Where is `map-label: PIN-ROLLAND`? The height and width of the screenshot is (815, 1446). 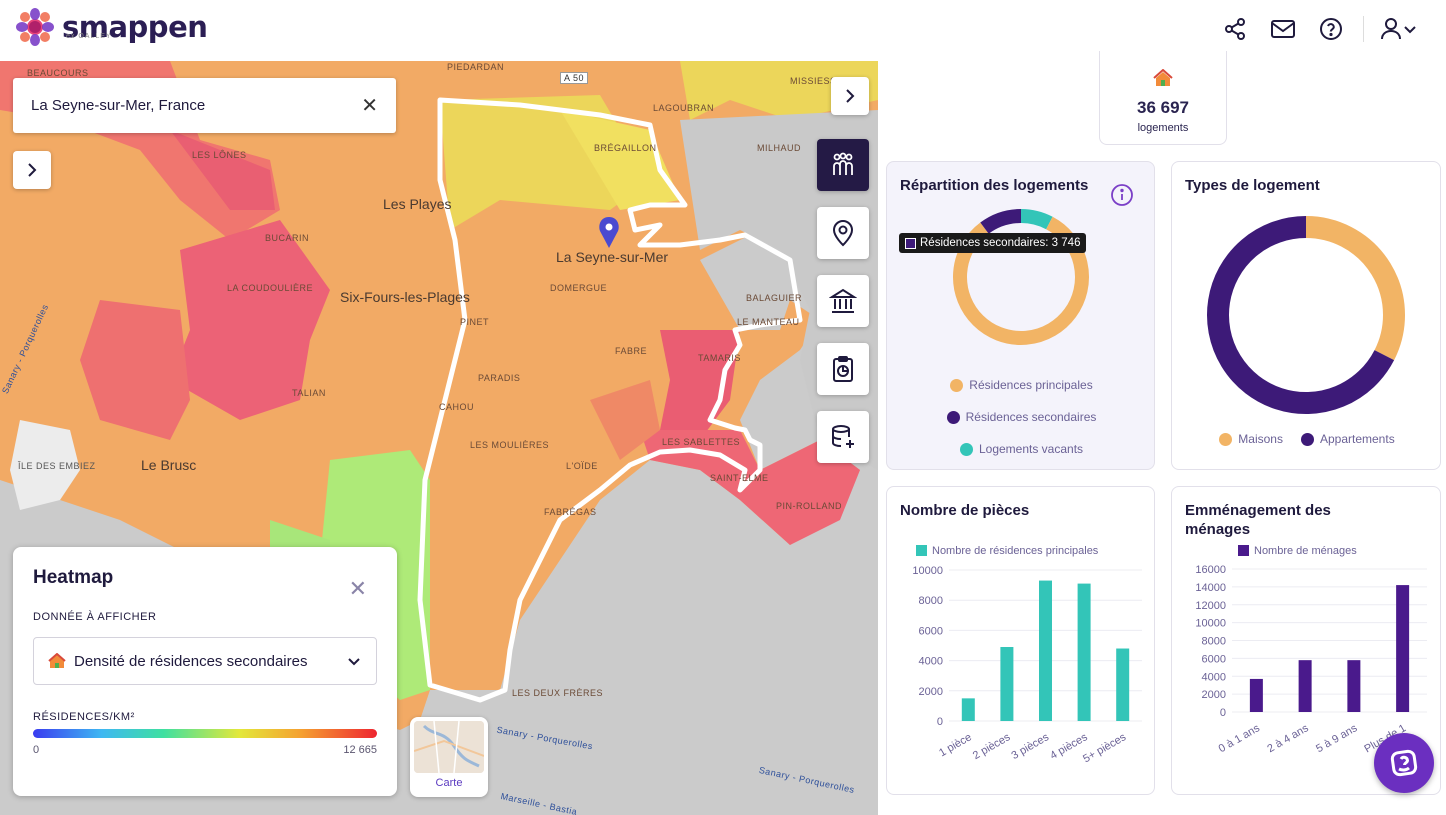 map-label: PIN-ROLLAND is located at coordinates (809, 506).